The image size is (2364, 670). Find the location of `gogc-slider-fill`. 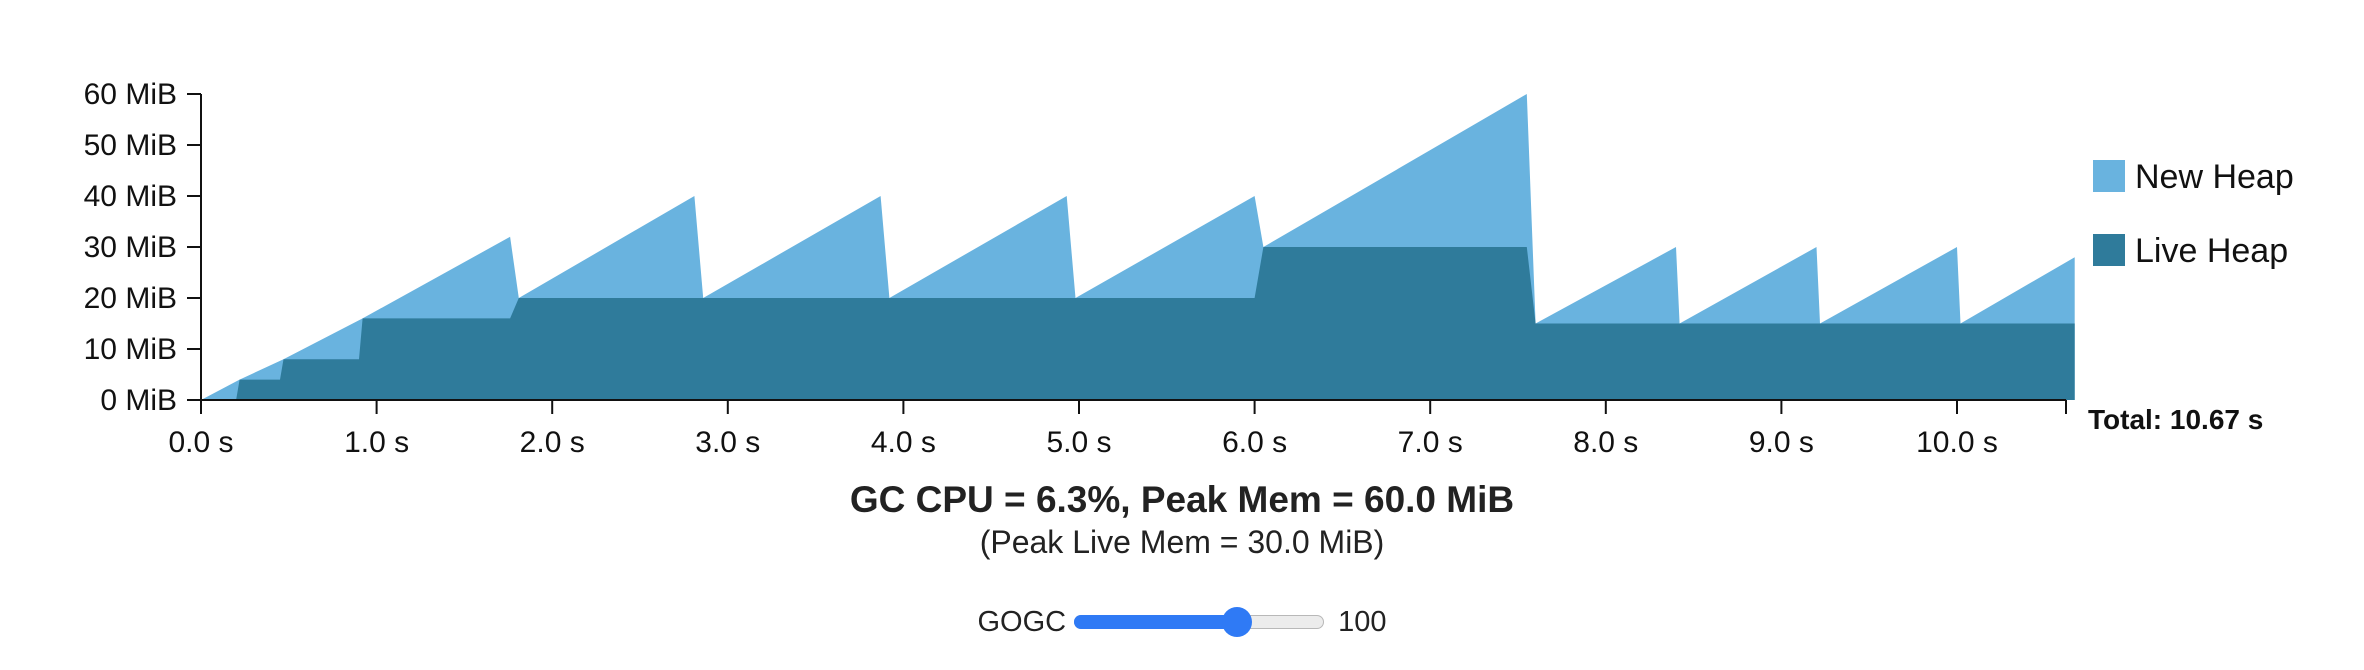

gogc-slider-fill is located at coordinates (1155, 622).